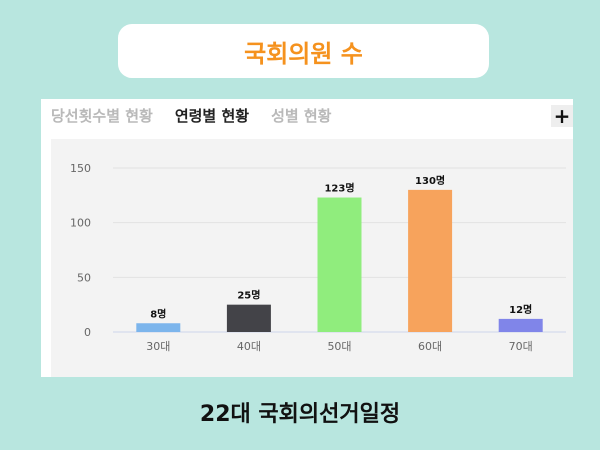 This screenshot has height=450, width=600. I want to click on tab-age: 연령별 현황, so click(212, 116).